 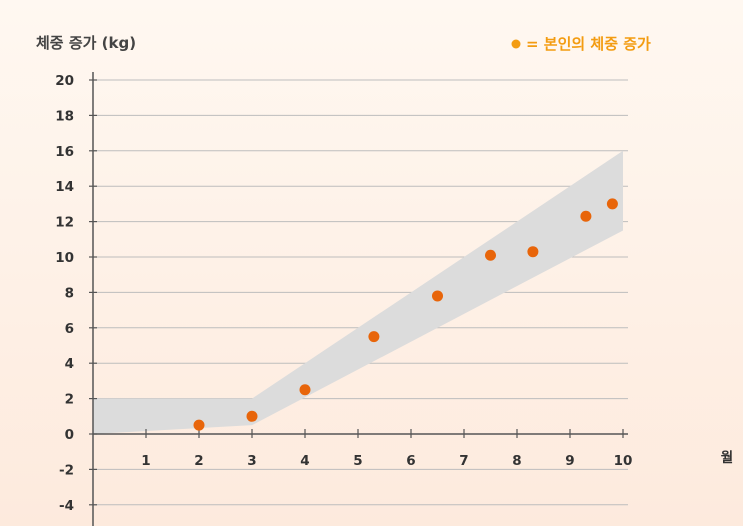 What do you see at coordinates (69, 364) in the screenshot?
I see `y-tick-label: 4` at bounding box center [69, 364].